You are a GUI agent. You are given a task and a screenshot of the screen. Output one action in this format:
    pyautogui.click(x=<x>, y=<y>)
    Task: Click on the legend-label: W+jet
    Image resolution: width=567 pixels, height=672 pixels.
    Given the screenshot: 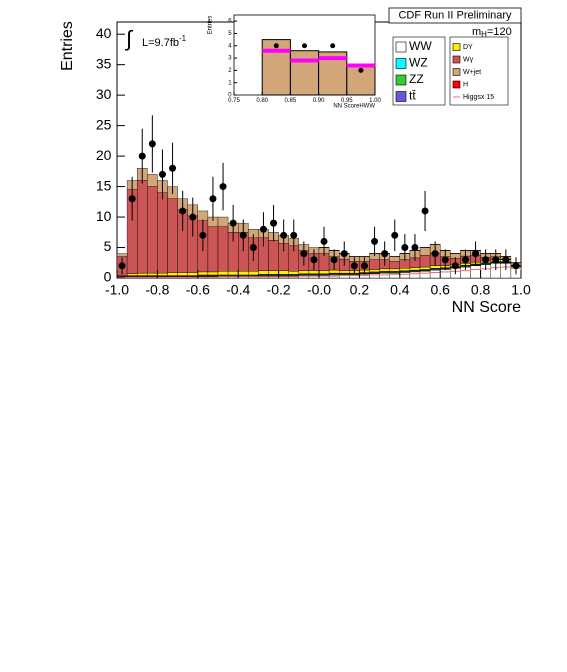 What is the action you would take?
    pyautogui.click(x=472, y=72)
    